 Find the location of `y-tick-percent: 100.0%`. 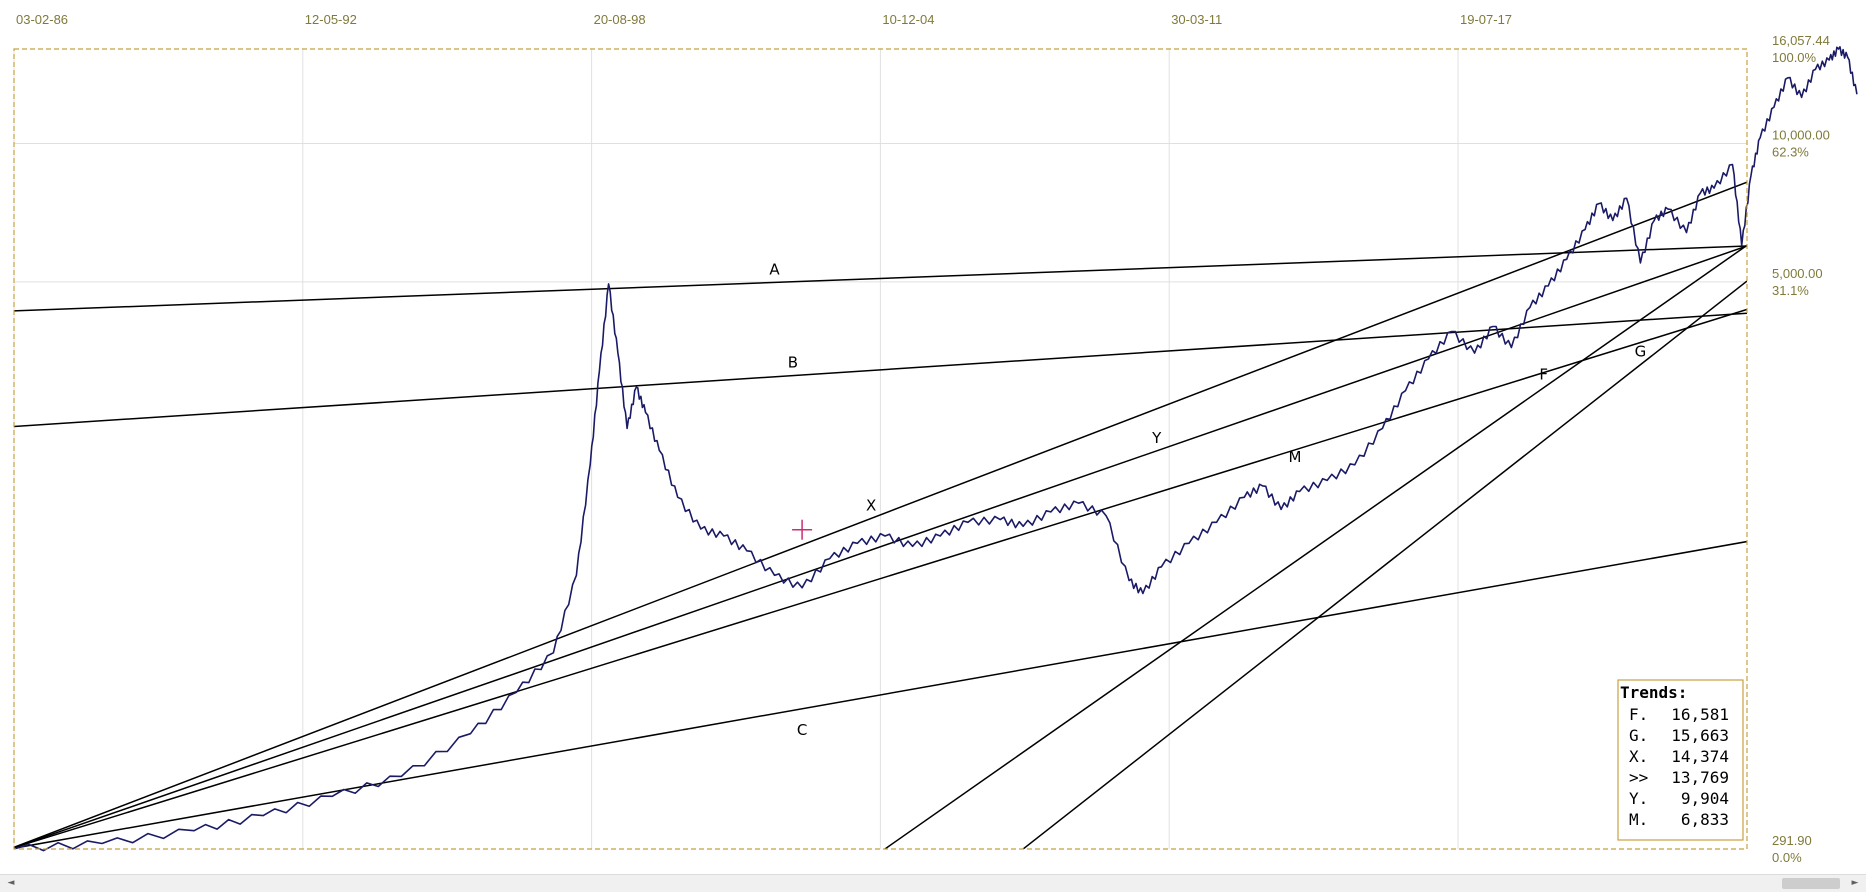

y-tick-percent: 100.0% is located at coordinates (1794, 57).